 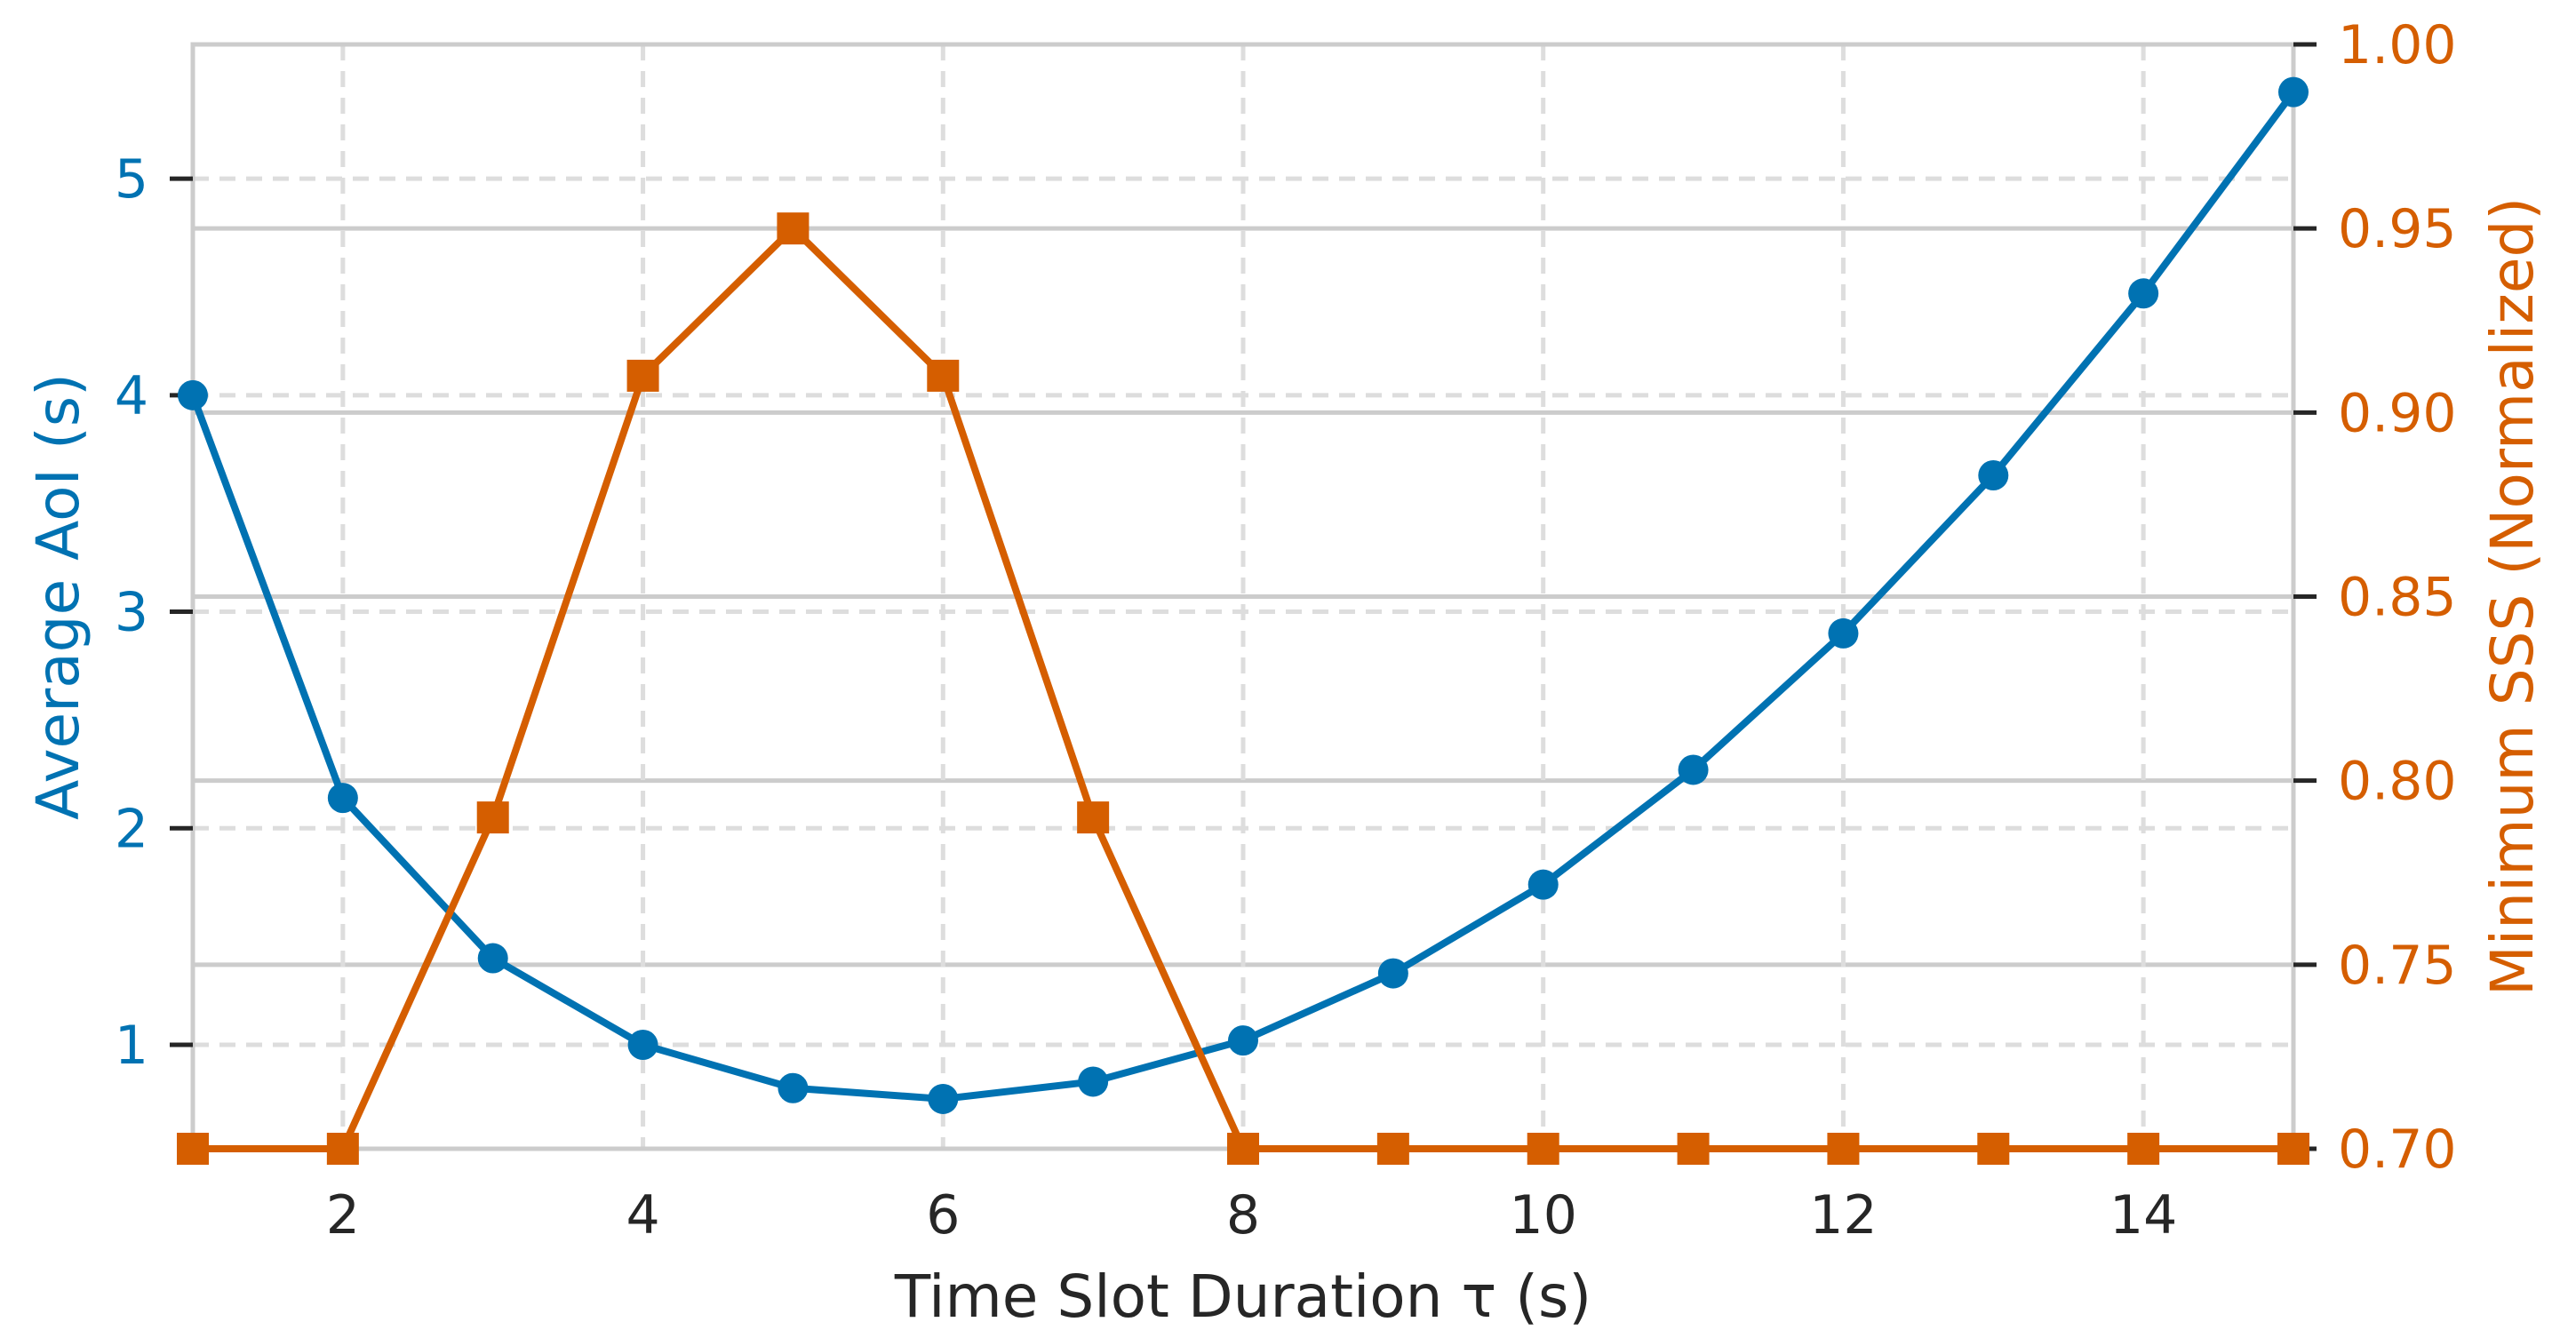 I want to click on x-axis-title: Time Slot Duration τ (s), so click(x=1243, y=1296).